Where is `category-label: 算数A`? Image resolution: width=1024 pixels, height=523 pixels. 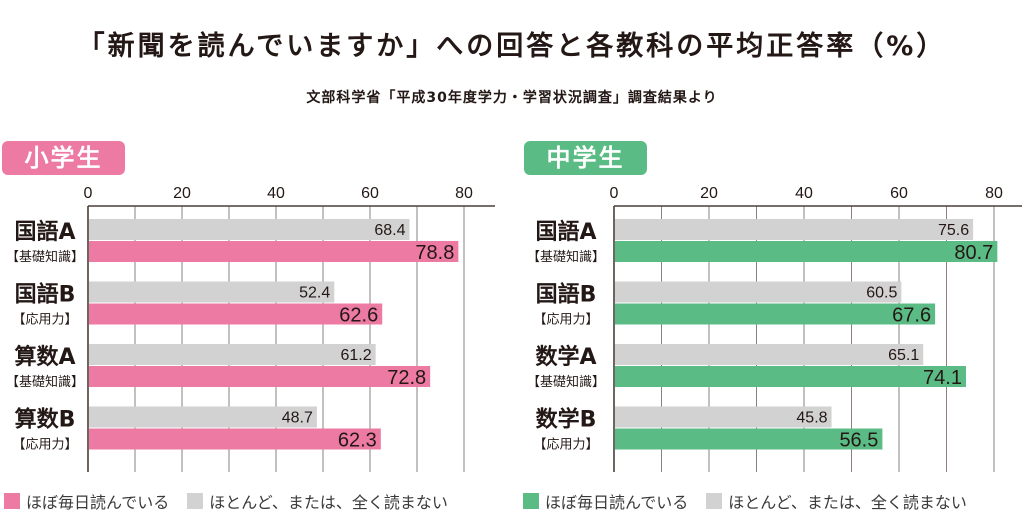 category-label: 算数A is located at coordinates (44, 357).